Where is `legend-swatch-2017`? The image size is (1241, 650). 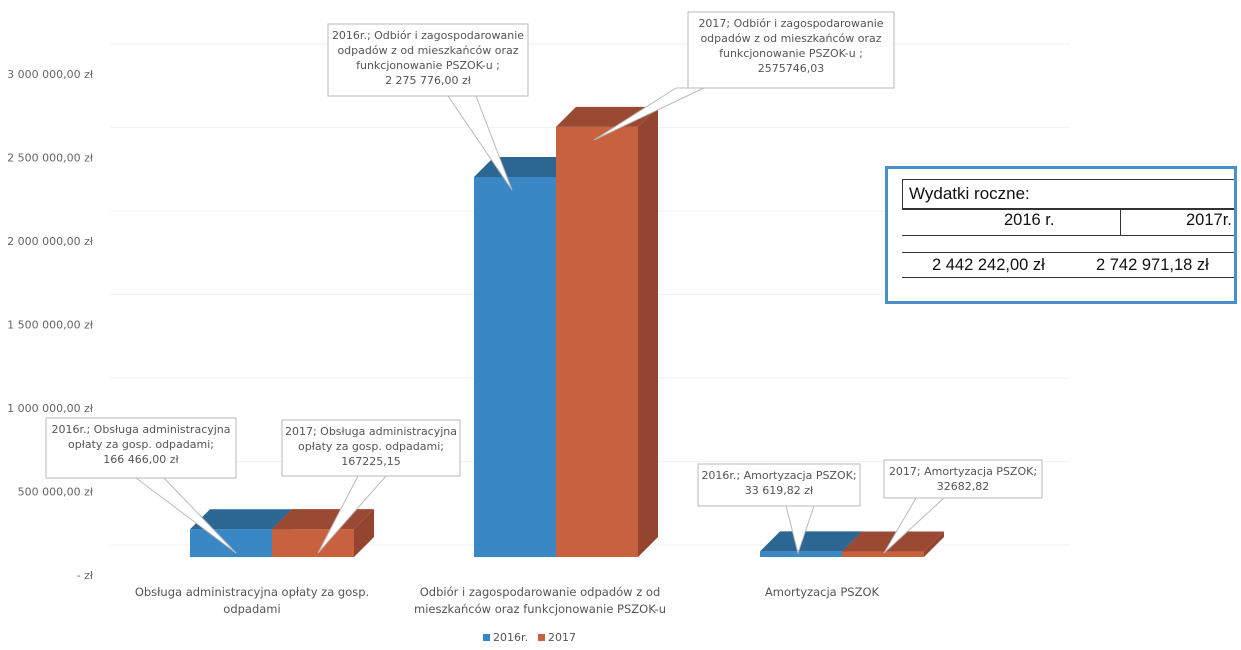
legend-swatch-2017 is located at coordinates (542, 637).